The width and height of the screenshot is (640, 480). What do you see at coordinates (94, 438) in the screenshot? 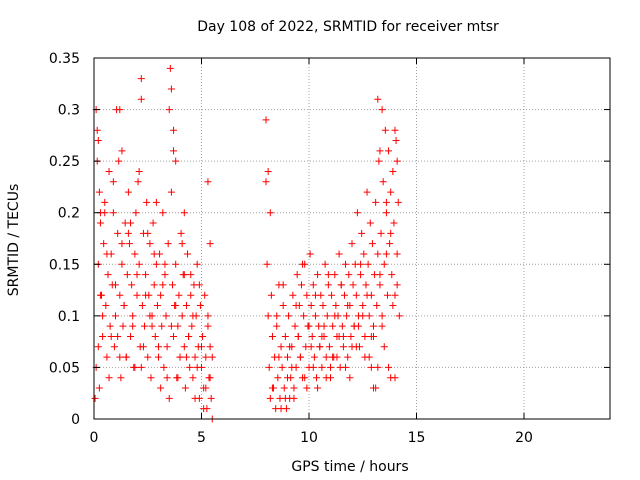
I see `x-tick-label: 0` at bounding box center [94, 438].